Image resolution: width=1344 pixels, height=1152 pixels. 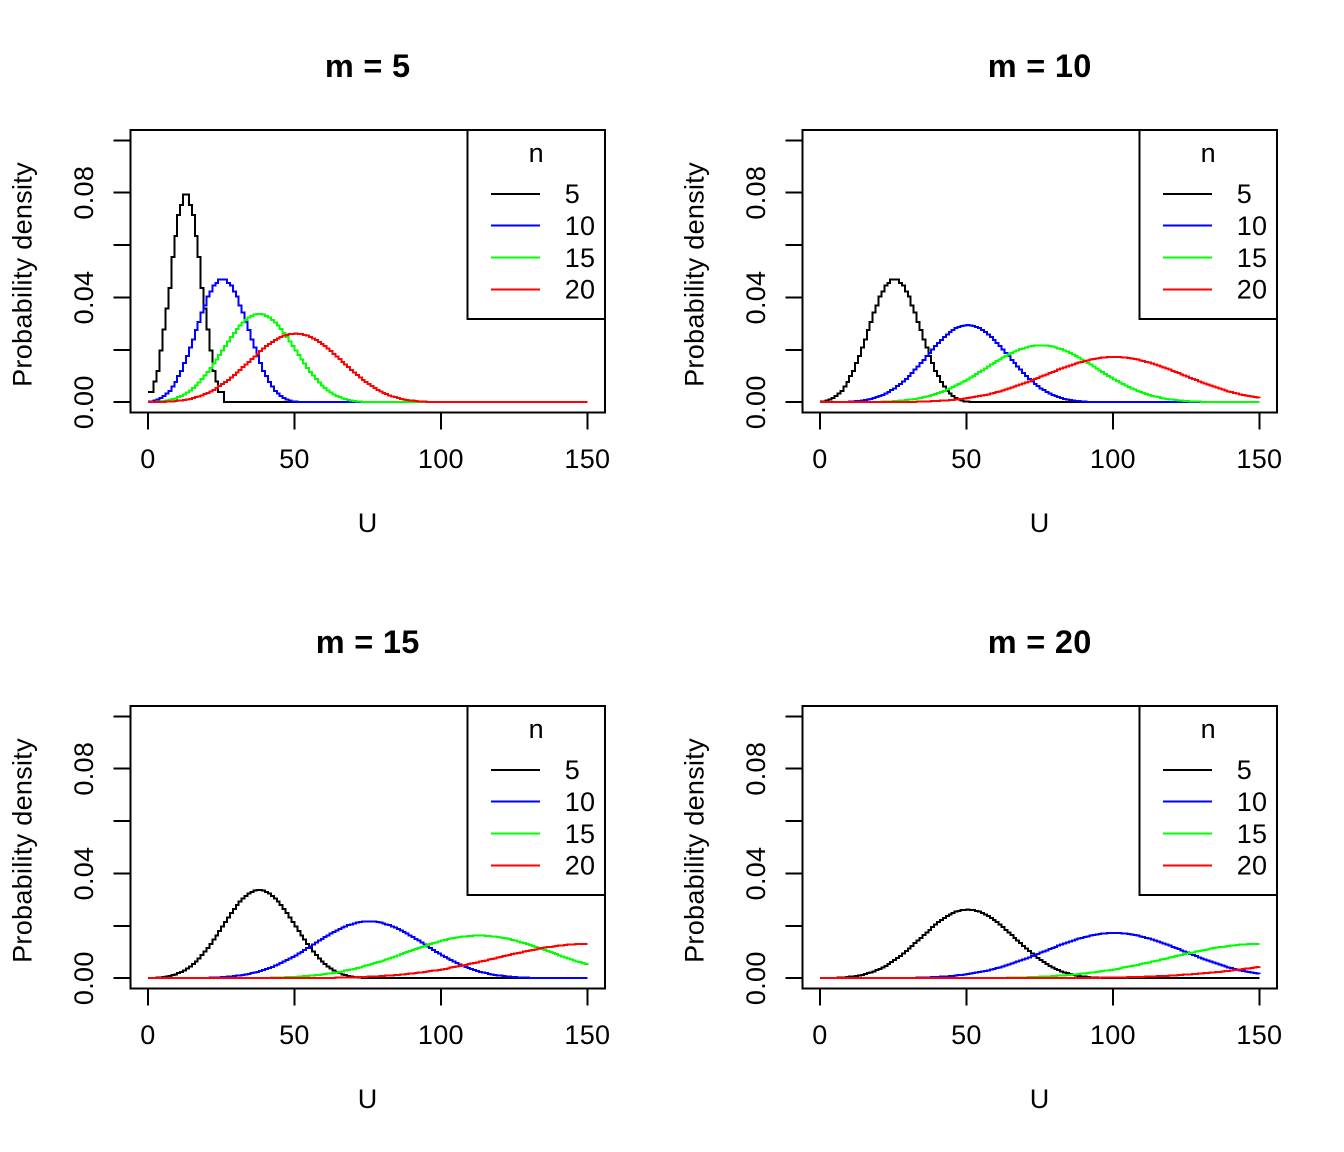 I want to click on svg-text: m = 15, so click(x=368, y=642).